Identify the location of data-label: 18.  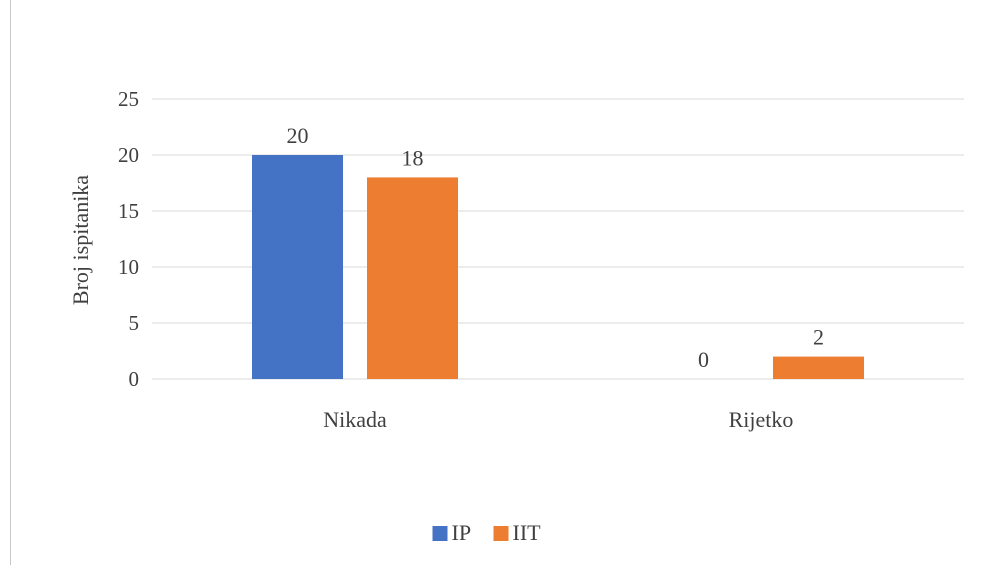
(413, 157).